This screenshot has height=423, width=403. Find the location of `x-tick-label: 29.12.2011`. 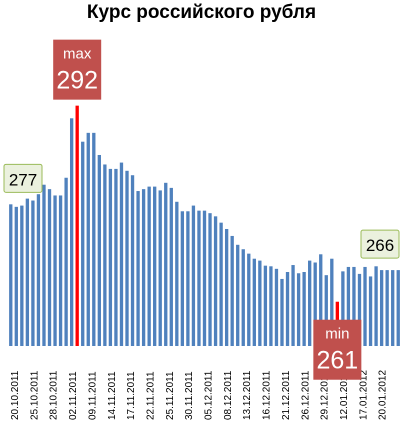

x-tick-label: 29.12.2011 is located at coordinates (325, 395).